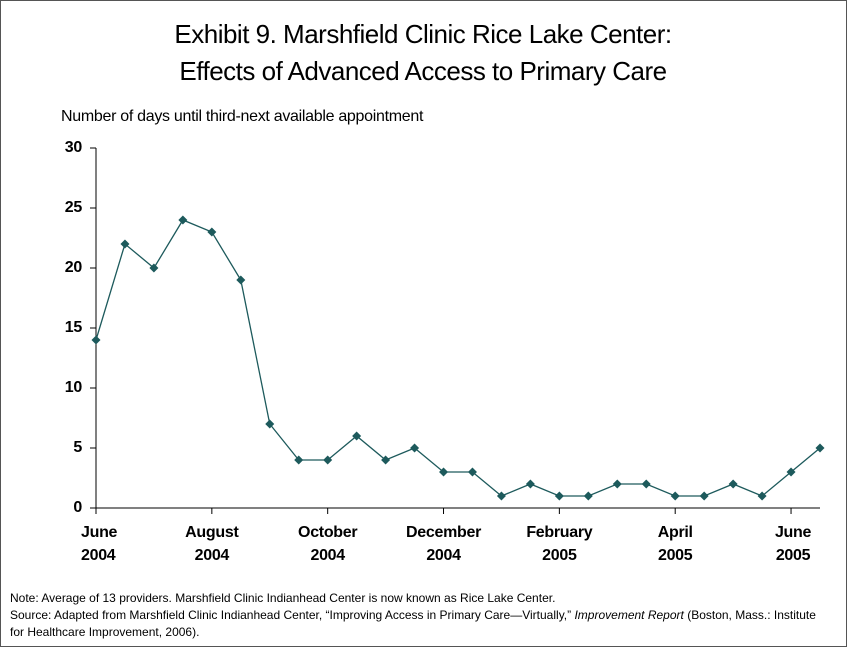 This screenshot has width=847, height=647. What do you see at coordinates (212, 544) in the screenshot?
I see `x-tick-label: August 2004` at bounding box center [212, 544].